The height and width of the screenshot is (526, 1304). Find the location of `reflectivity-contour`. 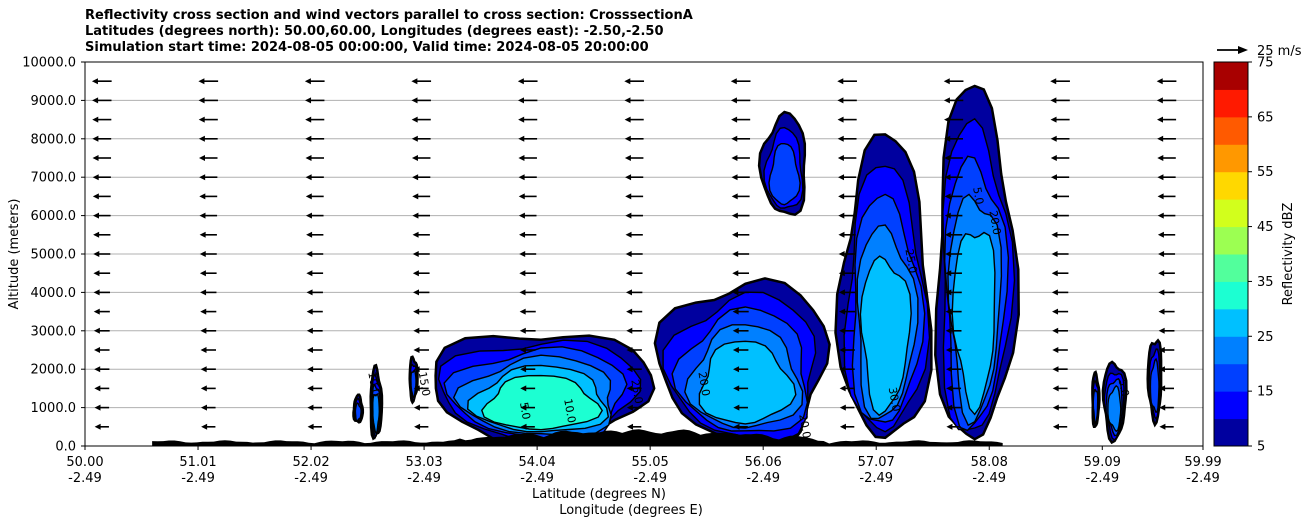

reflectivity-contour is located at coordinates (973, 323).